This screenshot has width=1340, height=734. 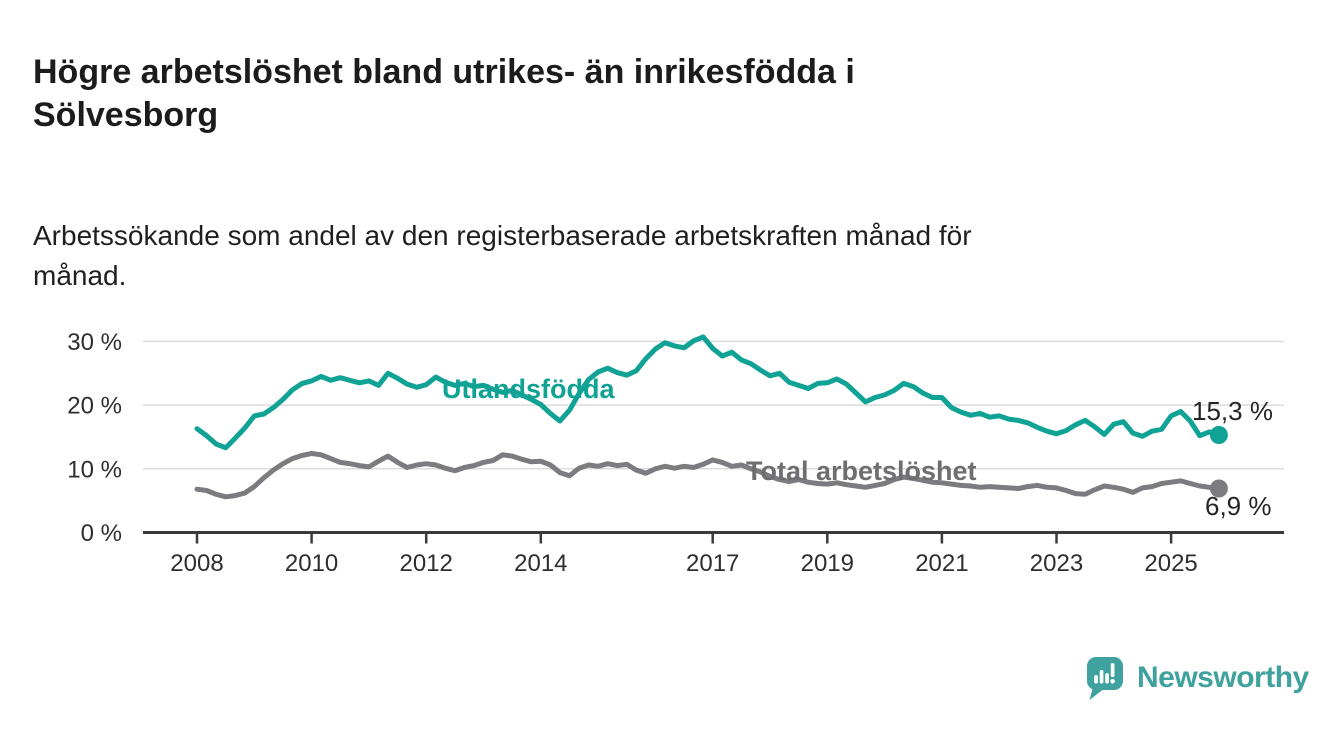 I want to click on series-label-total-arbetsloshet: Total arbetslöshet, so click(x=861, y=471).